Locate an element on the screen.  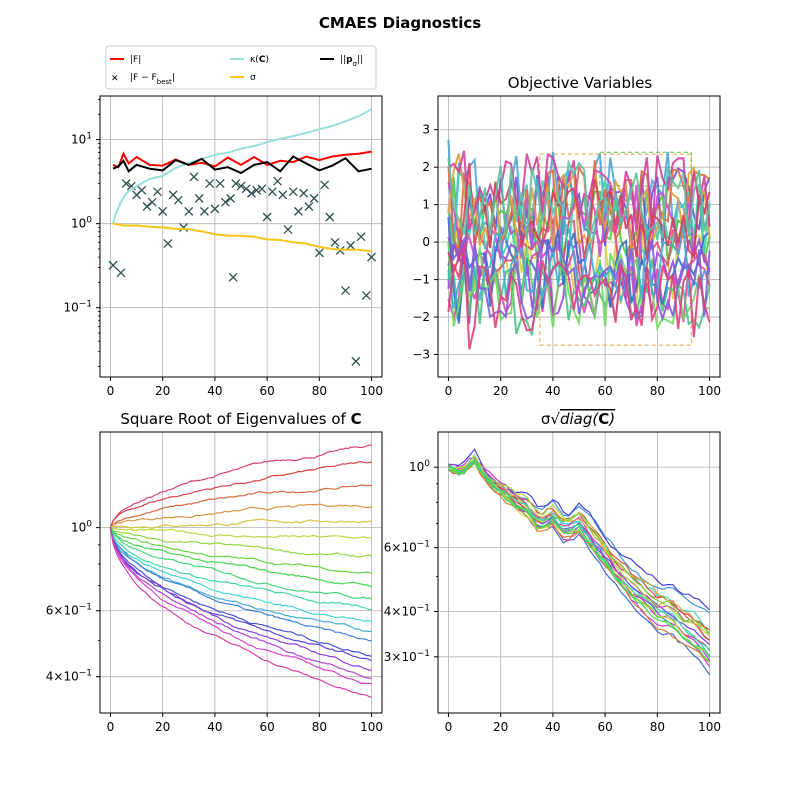
legend-label-kappa: κ(C) is located at coordinates (259, 60).